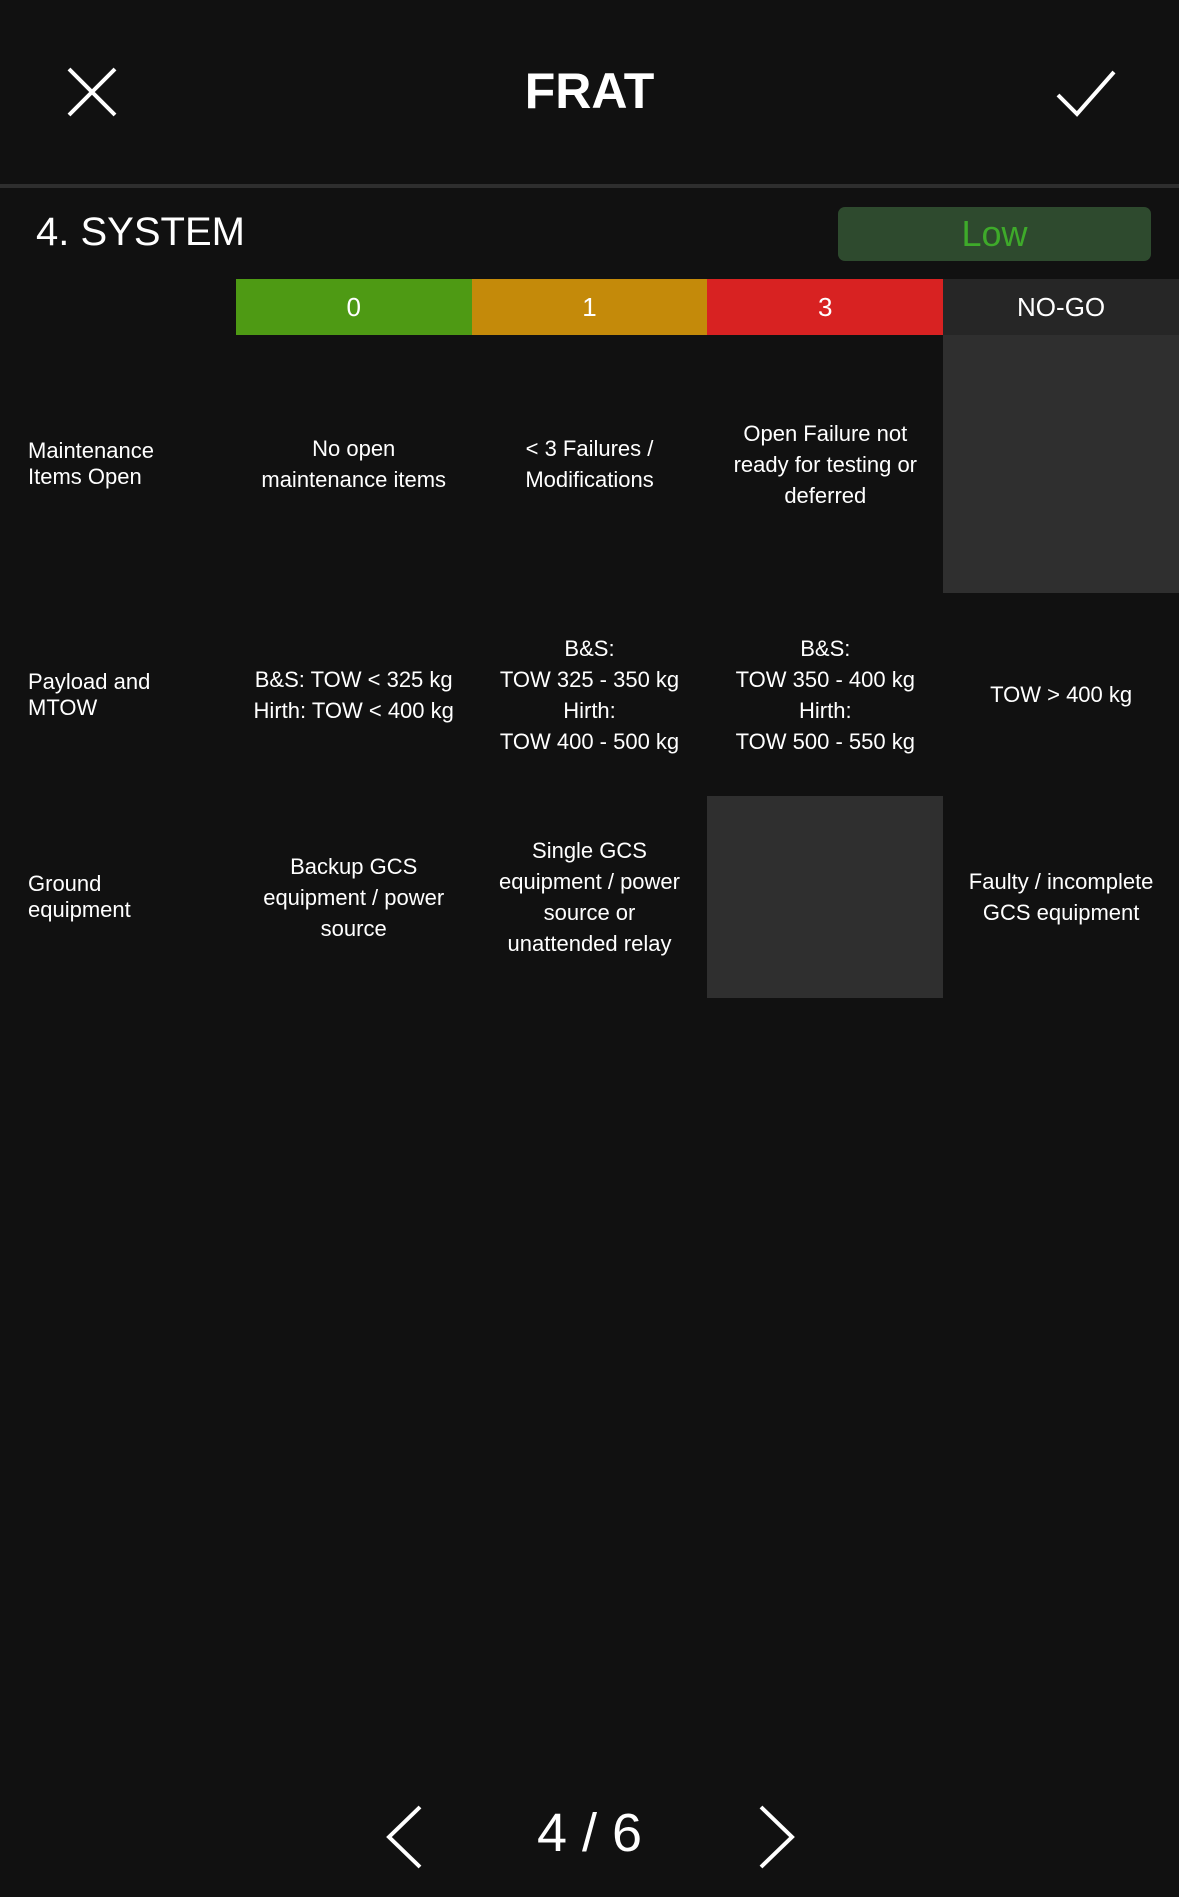 The height and width of the screenshot is (1897, 1179). I want to click on risk-option-cell: Faulty / incomplete GCS equipment, so click(1061, 897).